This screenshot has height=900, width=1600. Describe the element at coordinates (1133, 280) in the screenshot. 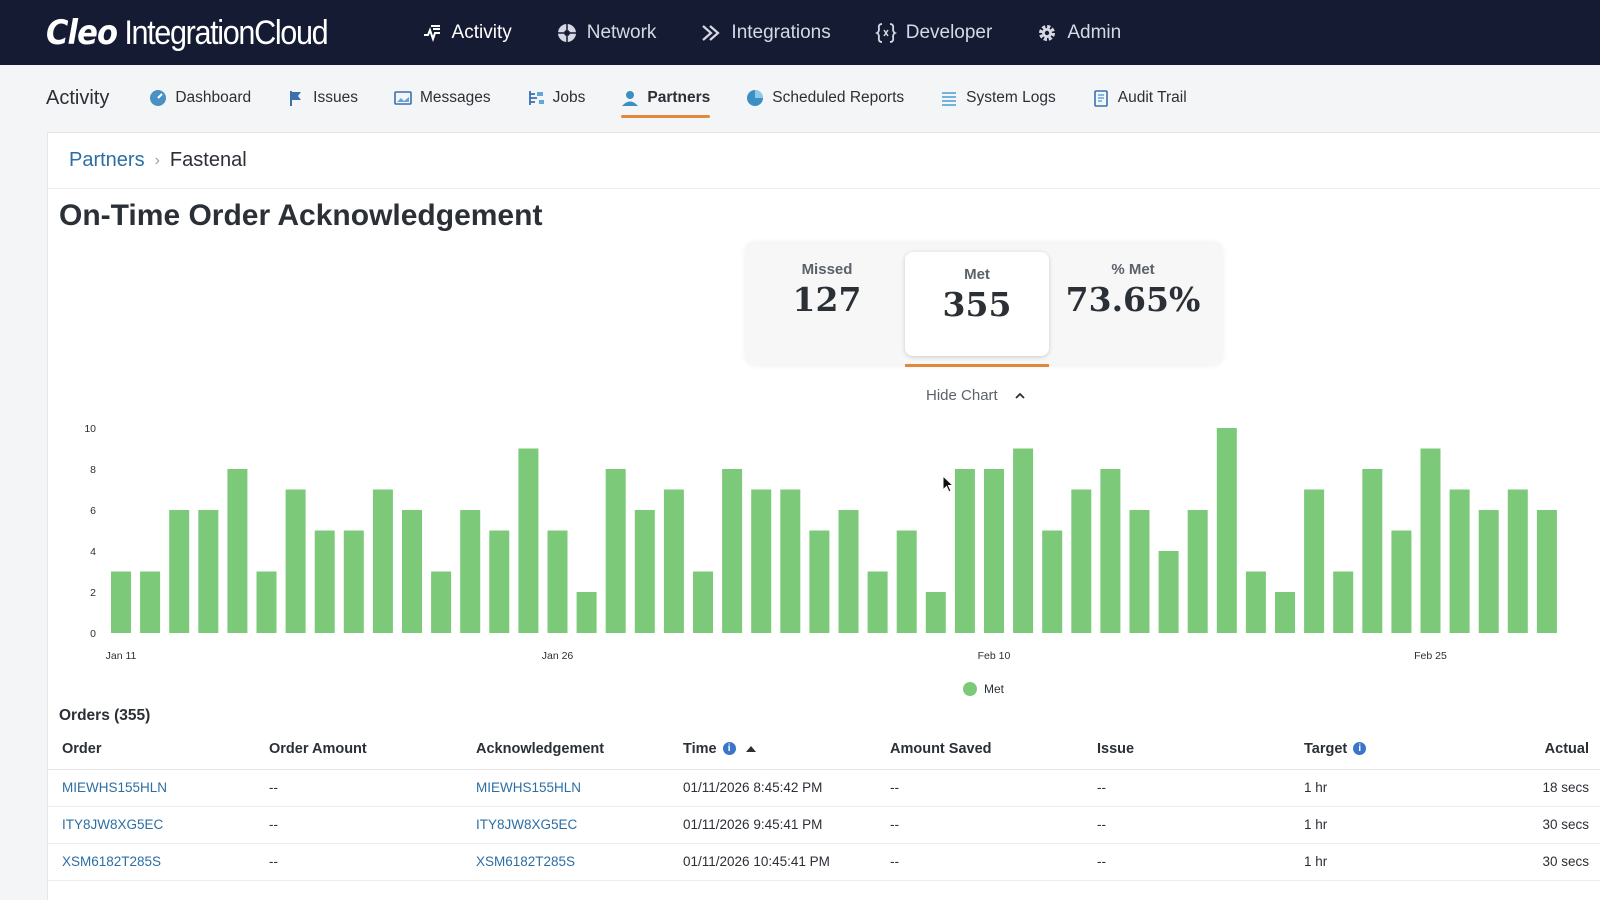

I see `stat-pct-met: % Met 73.65%` at that location.